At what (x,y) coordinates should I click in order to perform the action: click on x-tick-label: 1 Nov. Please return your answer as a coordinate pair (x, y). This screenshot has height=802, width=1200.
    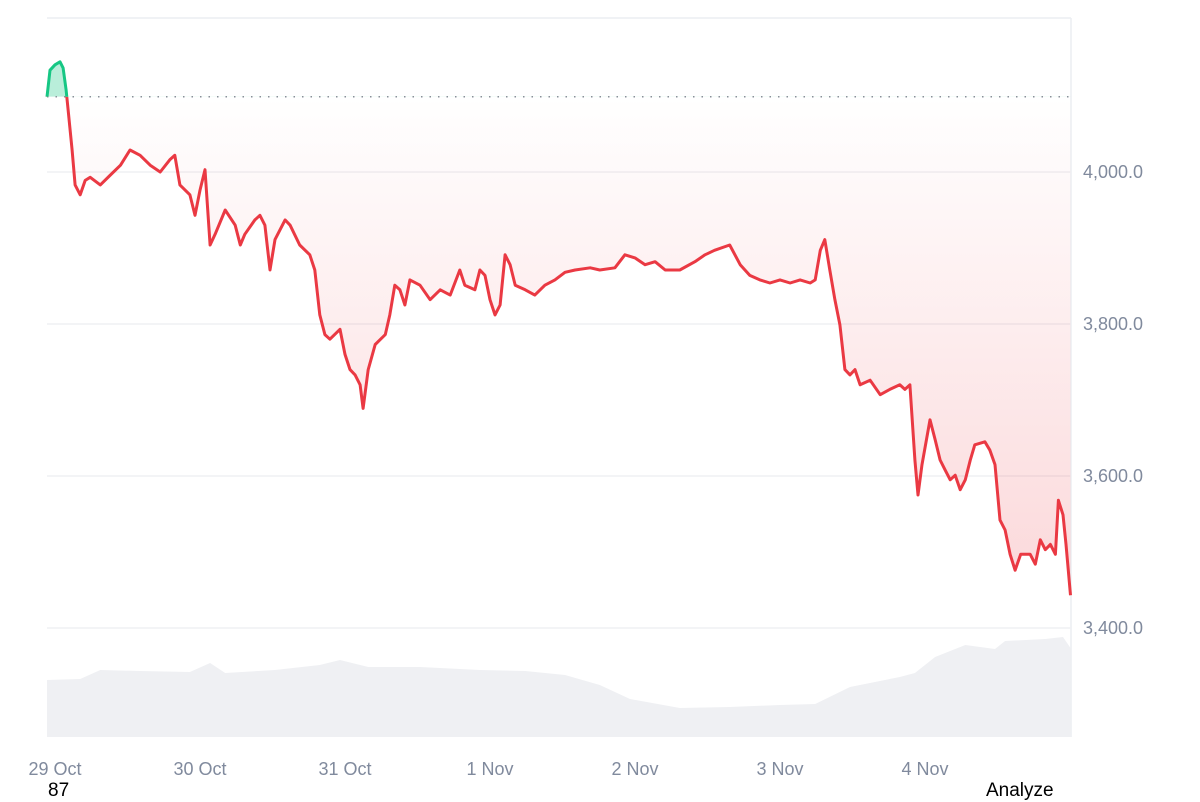
    Looking at the image, I should click on (489, 769).